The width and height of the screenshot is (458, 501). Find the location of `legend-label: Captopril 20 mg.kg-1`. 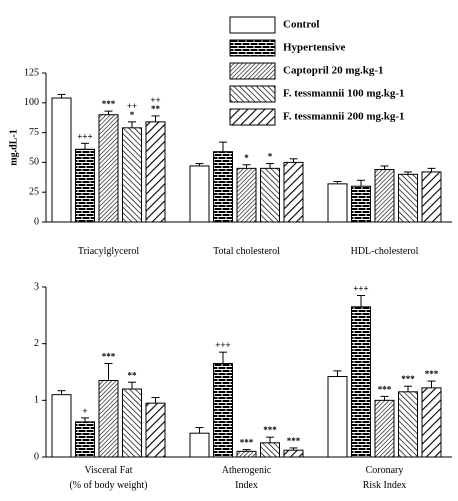

legend-label: Captopril 20 mg.kg-1 is located at coordinates (333, 71).